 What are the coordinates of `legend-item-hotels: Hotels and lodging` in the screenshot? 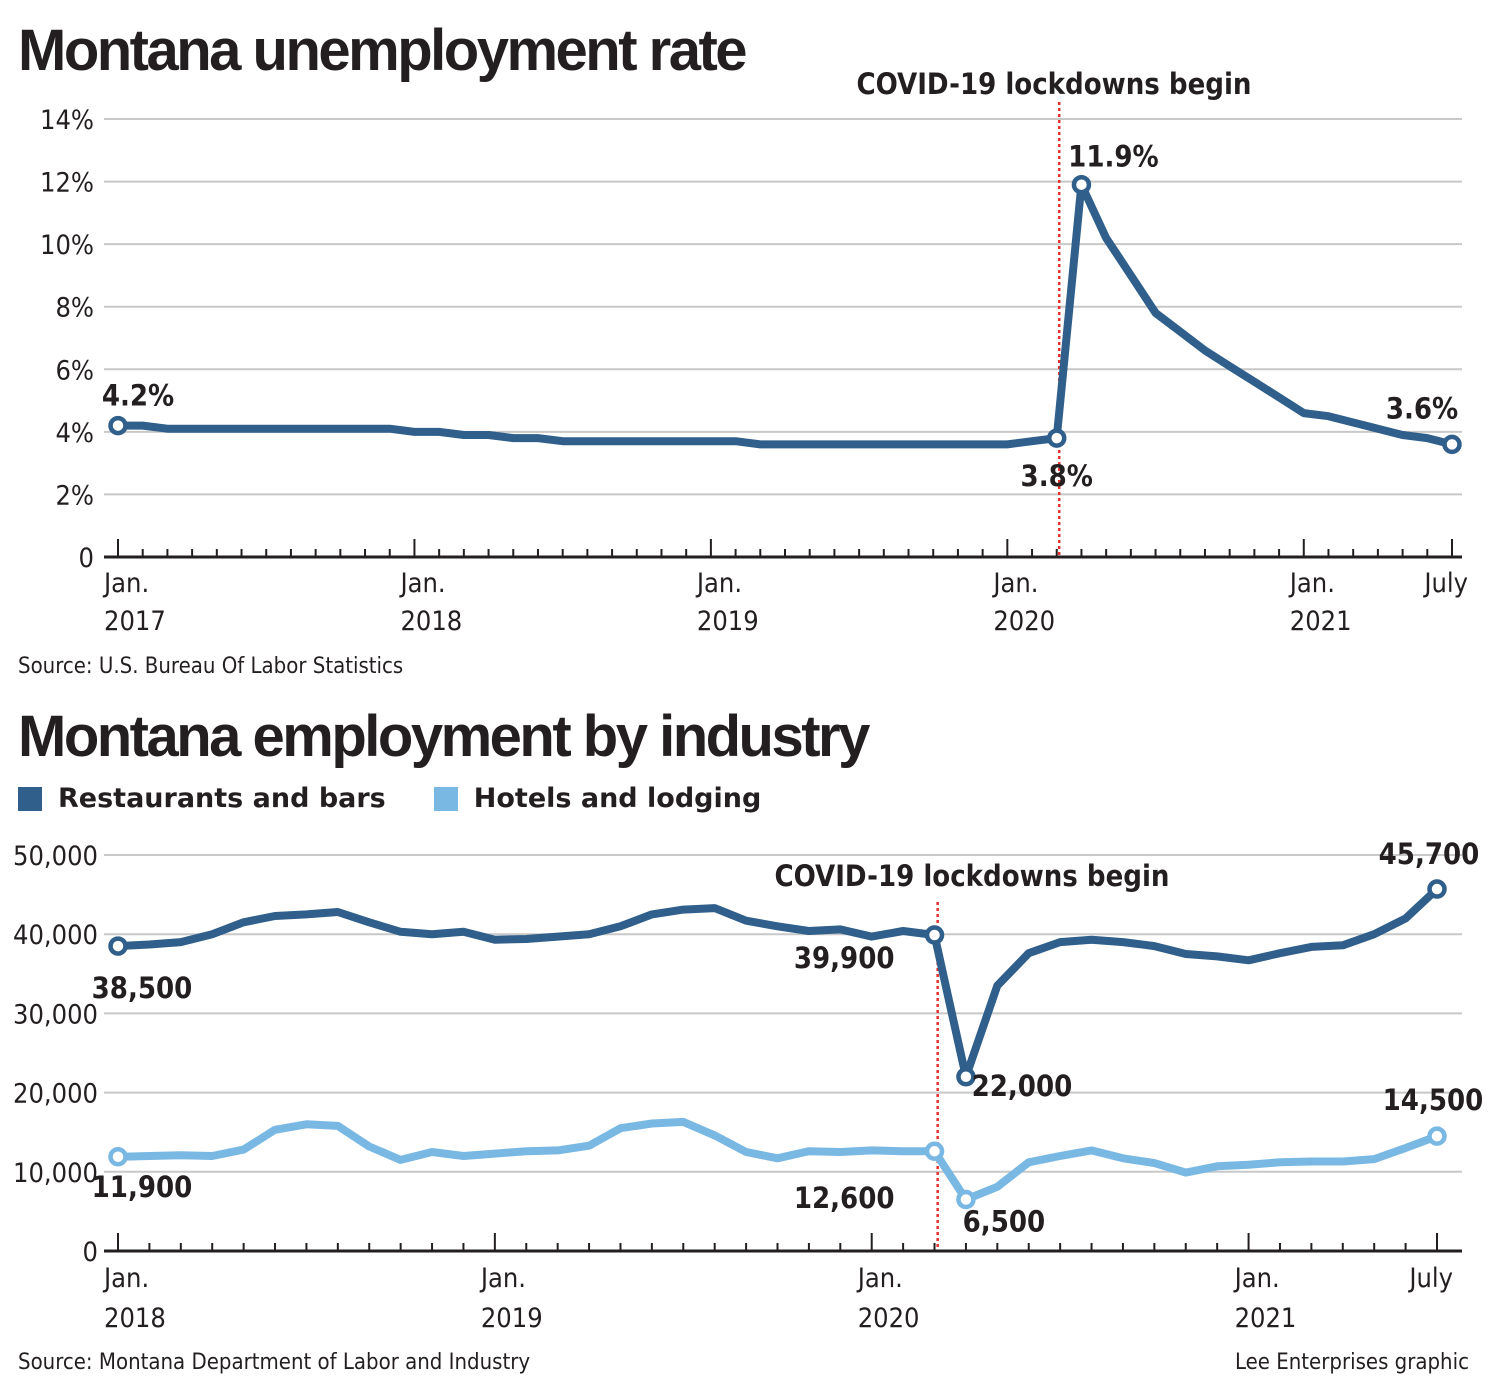 It's located at (597, 798).